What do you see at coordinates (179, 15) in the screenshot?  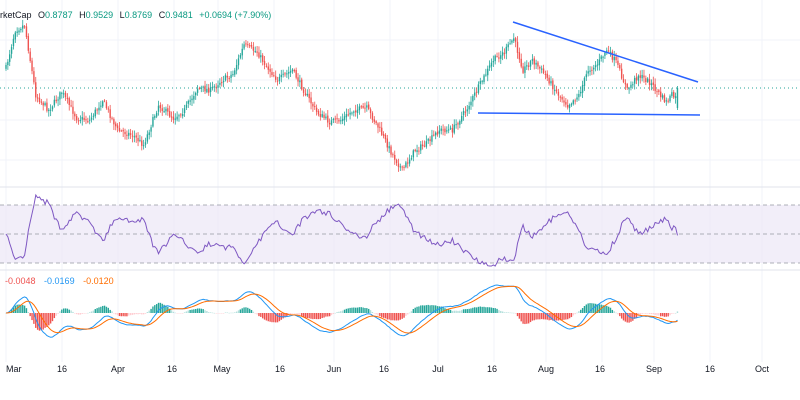 I see `close-value: 0.9481` at bounding box center [179, 15].